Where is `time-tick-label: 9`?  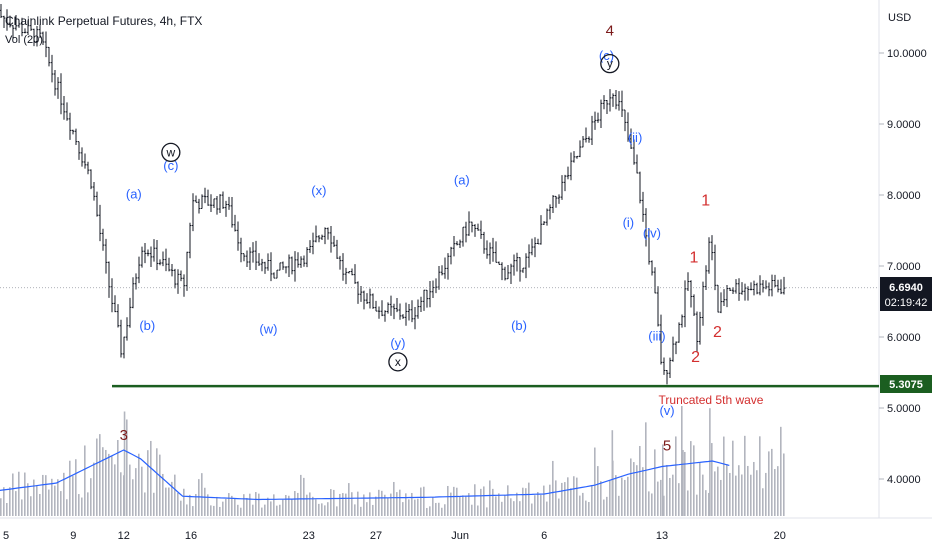
time-tick-label: 9 is located at coordinates (73, 536).